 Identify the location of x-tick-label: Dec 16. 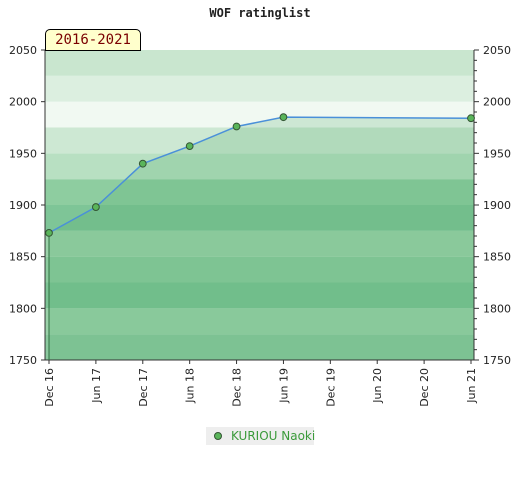
(49, 387).